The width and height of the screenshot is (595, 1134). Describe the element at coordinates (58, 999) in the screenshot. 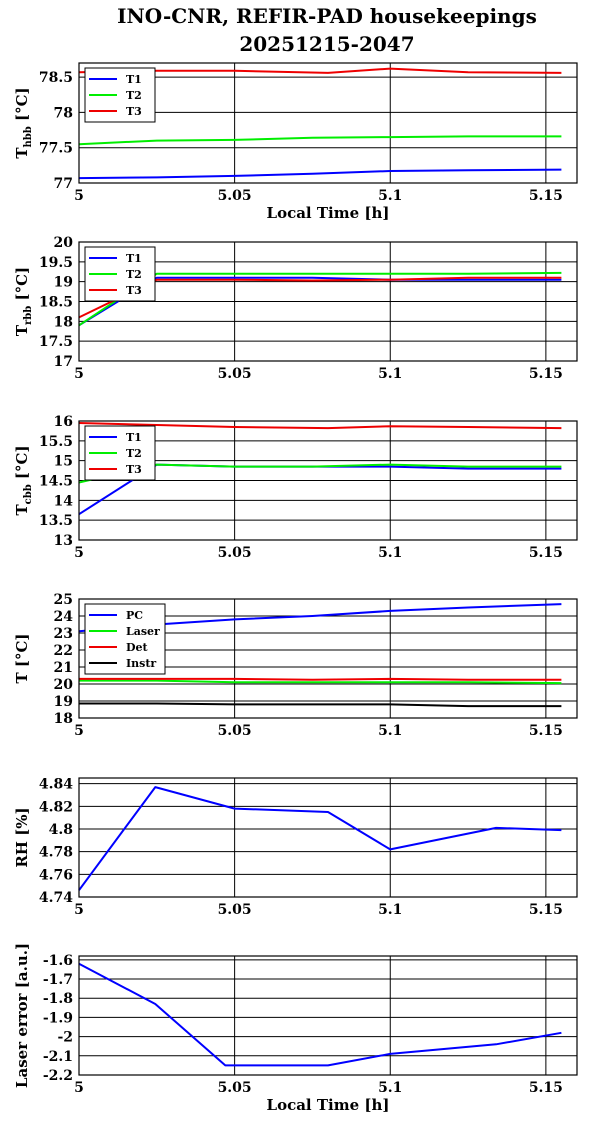

I see `y-tick-label: -1.8` at that location.